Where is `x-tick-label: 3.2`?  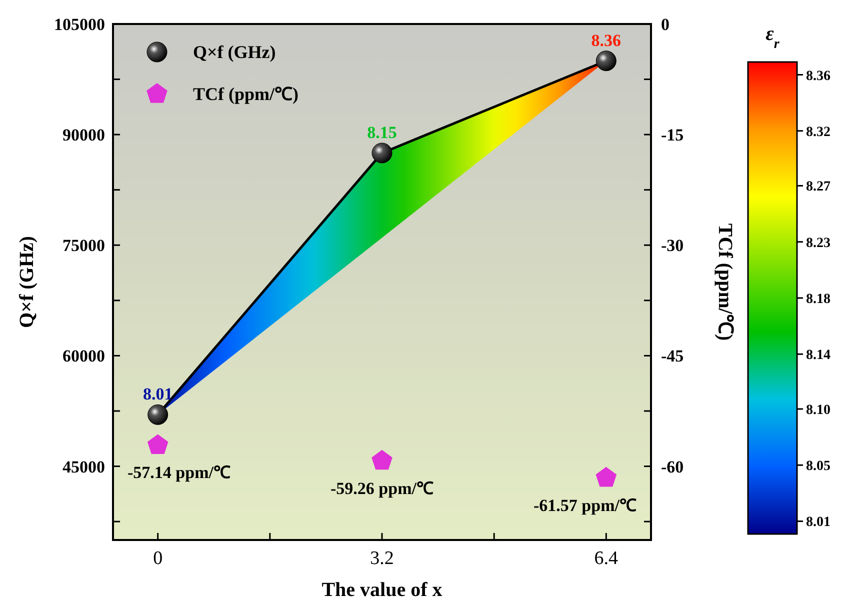
x-tick-label: 3.2 is located at coordinates (382, 558).